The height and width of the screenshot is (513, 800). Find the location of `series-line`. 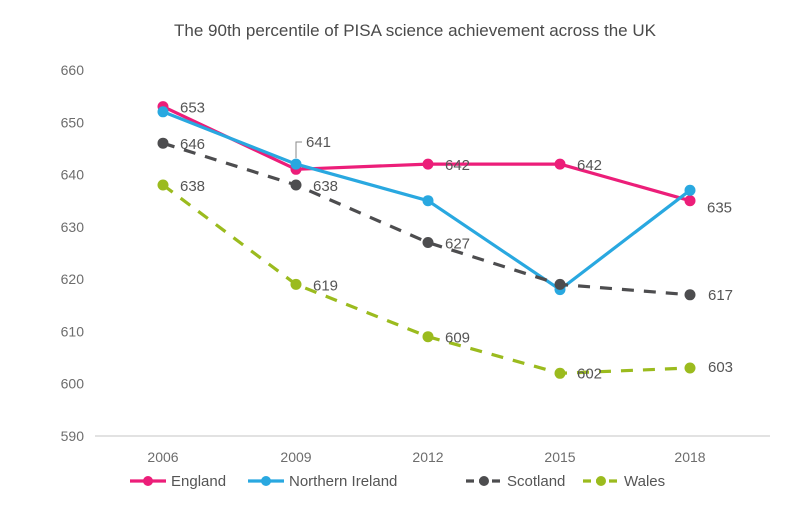

series-line is located at coordinates (426, 153).